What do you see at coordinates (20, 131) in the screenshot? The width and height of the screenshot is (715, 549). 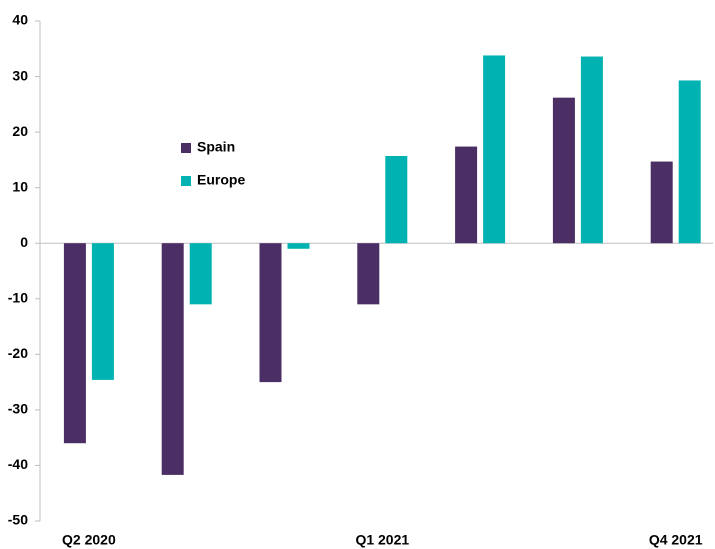 I see `y-tick-label: 20` at bounding box center [20, 131].